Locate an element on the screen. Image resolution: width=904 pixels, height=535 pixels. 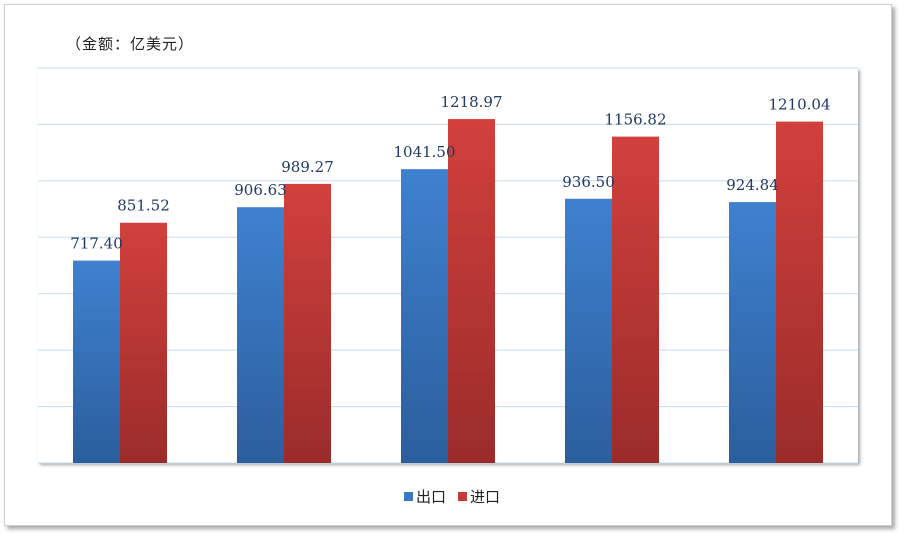
legend-item-export: 出口 is located at coordinates (424, 496).